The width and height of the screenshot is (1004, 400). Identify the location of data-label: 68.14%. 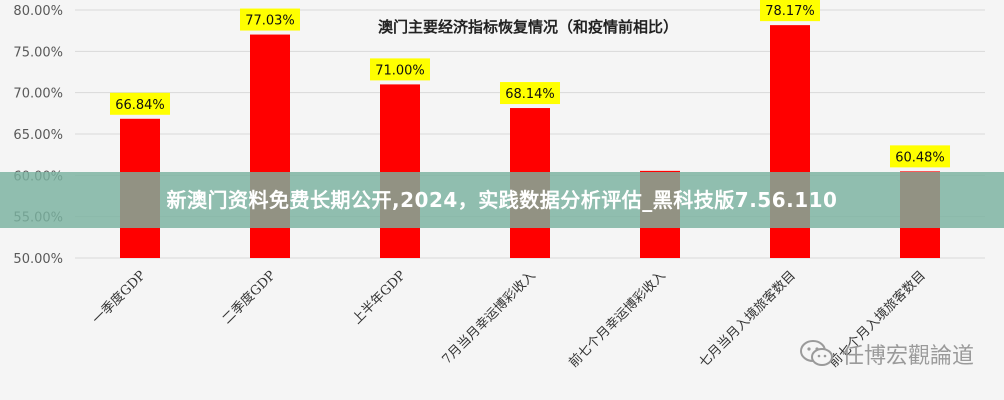
(530, 94).